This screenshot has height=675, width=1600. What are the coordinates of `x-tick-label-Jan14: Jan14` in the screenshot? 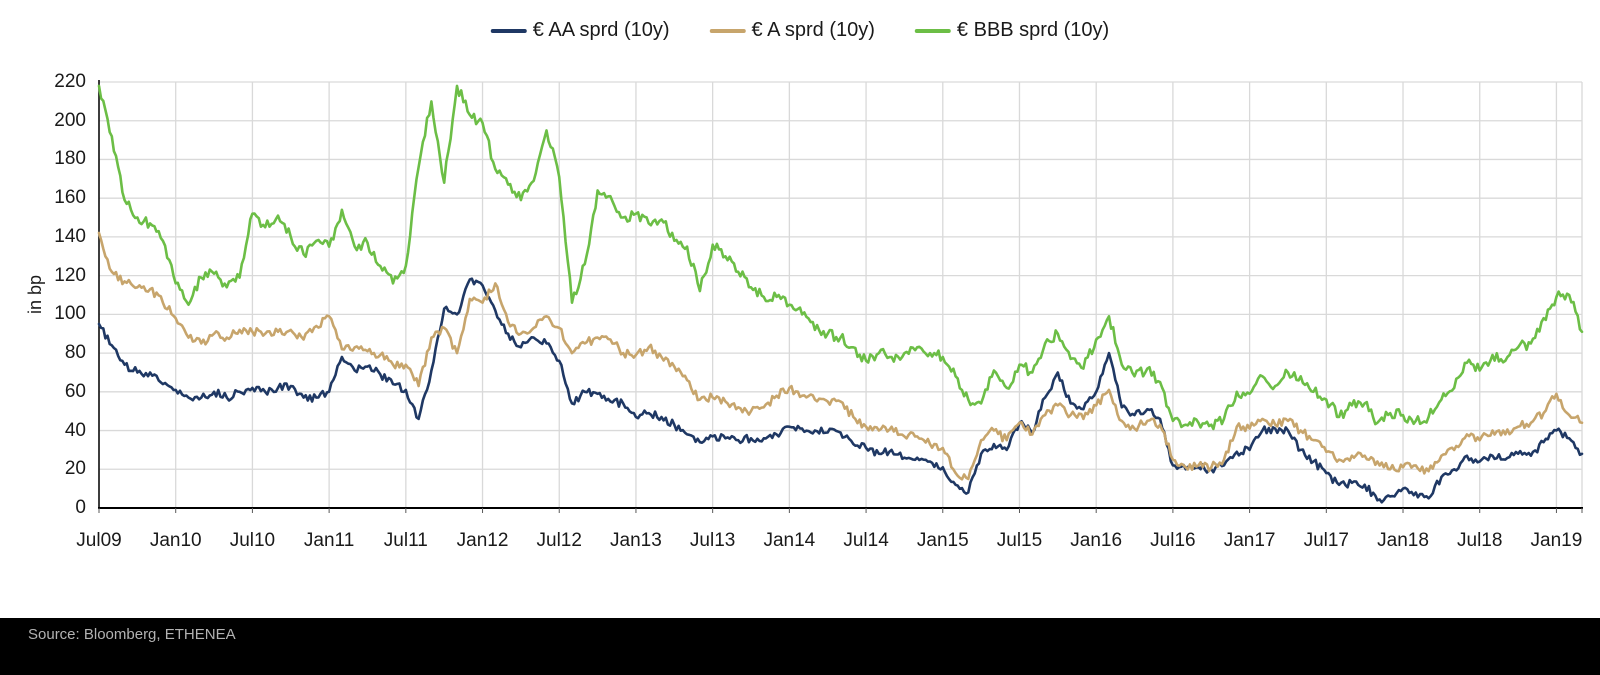 It's located at (789, 540).